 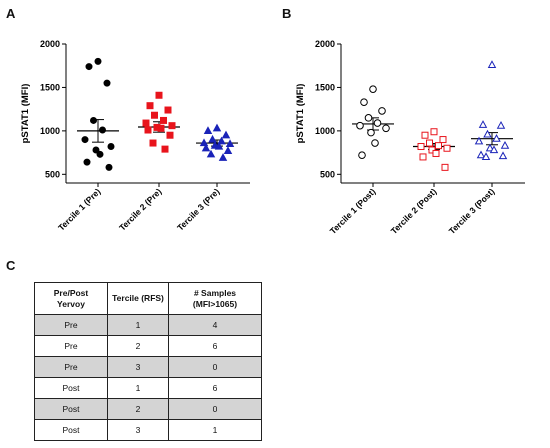 I want to click on table-body: Pre 1 4 Pre 2 6 Pre 3 0 Post 1 6 Post 2 0 Post 3 1, so click(x=148, y=377).